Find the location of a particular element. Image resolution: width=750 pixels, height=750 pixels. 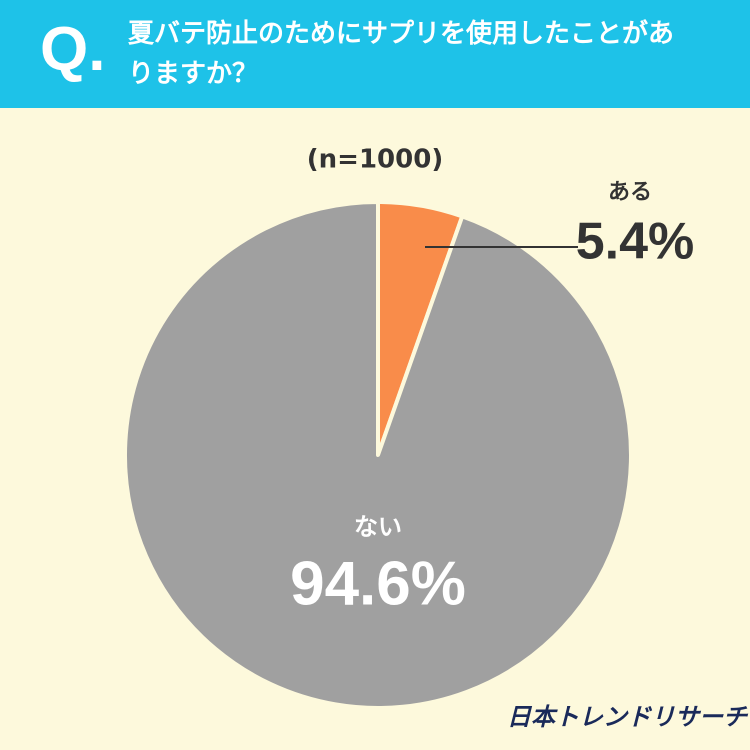

category-label: ない is located at coordinates (378, 527).